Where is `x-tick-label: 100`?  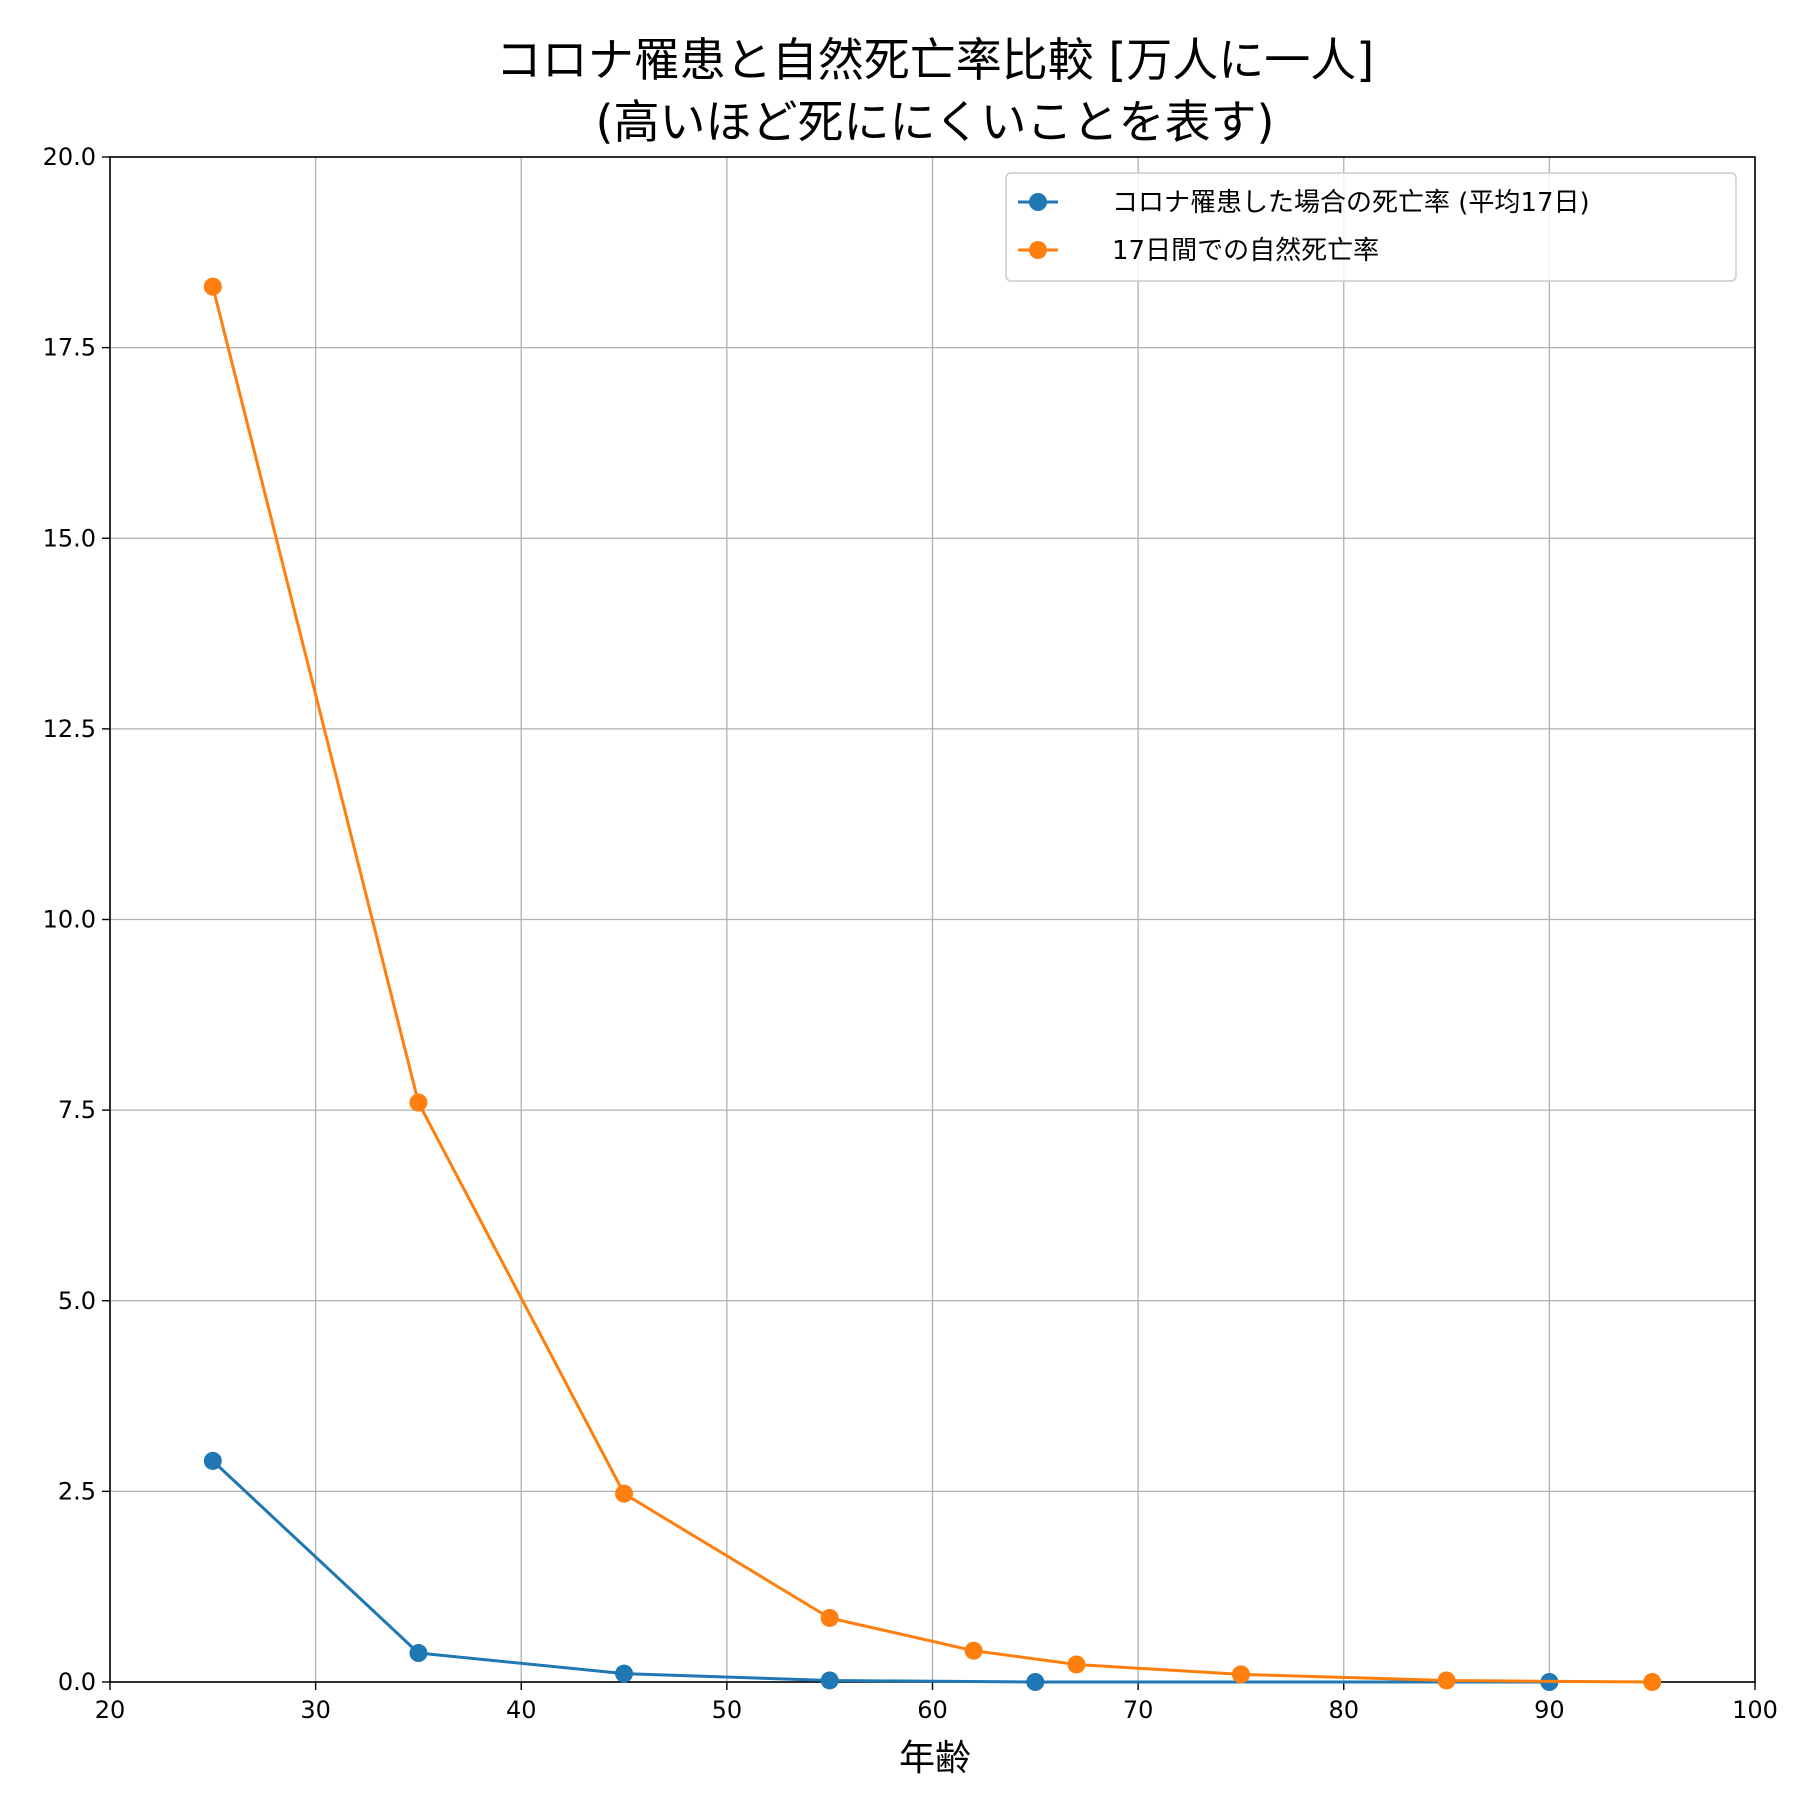 x-tick-label: 100 is located at coordinates (1755, 1710).